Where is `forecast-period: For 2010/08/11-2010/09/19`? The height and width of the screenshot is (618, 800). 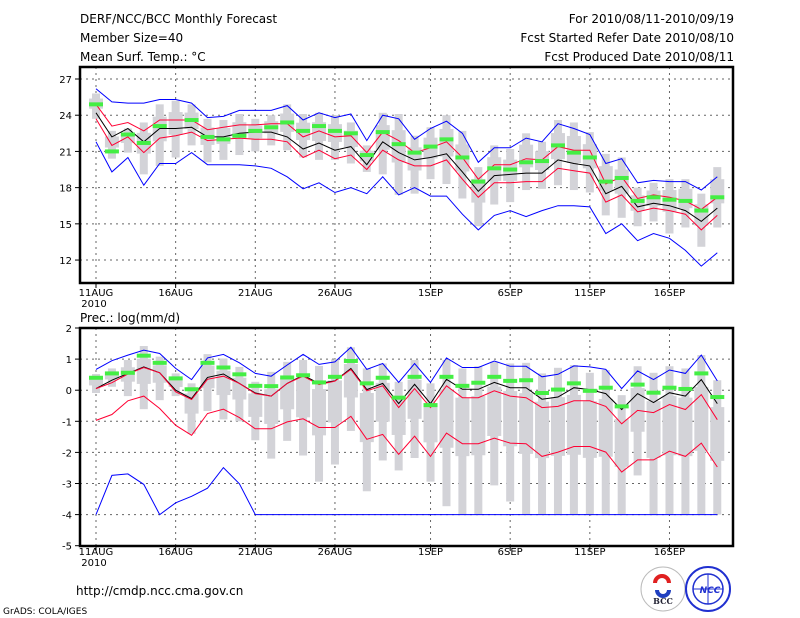 forecast-period: For 2010/08/11-2010/09/19 is located at coordinates (651, 19).